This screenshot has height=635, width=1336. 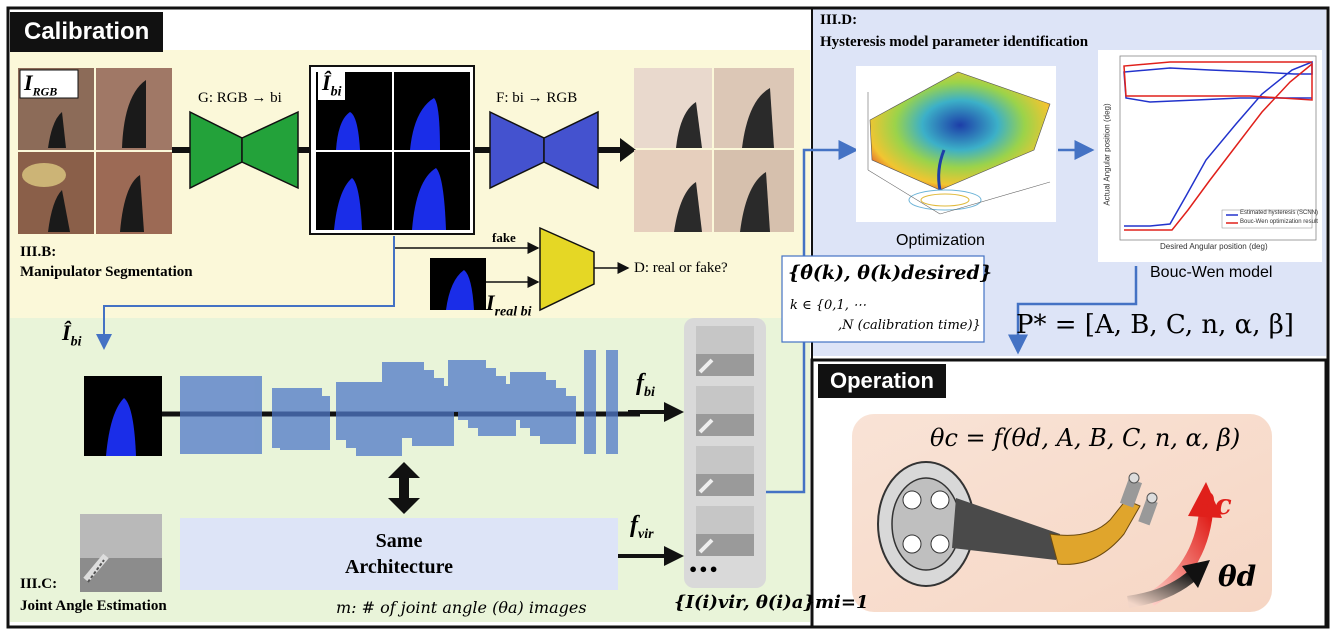 What do you see at coordinates (1107, 154) in the screenshot?
I see `plot-y-axis-label: Actual Angular position (deg)` at bounding box center [1107, 154].